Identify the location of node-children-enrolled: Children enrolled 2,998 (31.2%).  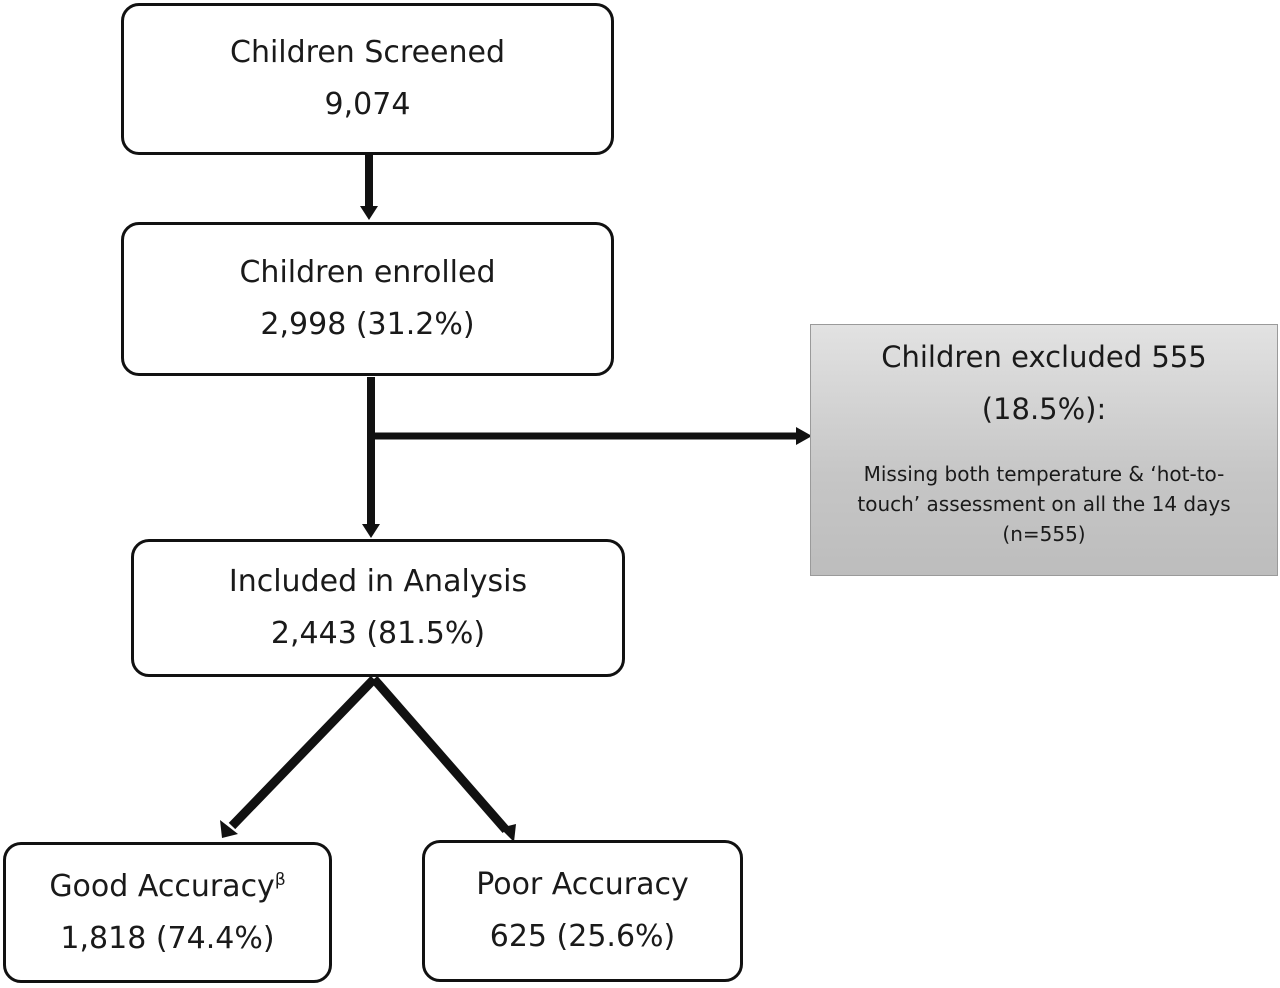
(367, 299).